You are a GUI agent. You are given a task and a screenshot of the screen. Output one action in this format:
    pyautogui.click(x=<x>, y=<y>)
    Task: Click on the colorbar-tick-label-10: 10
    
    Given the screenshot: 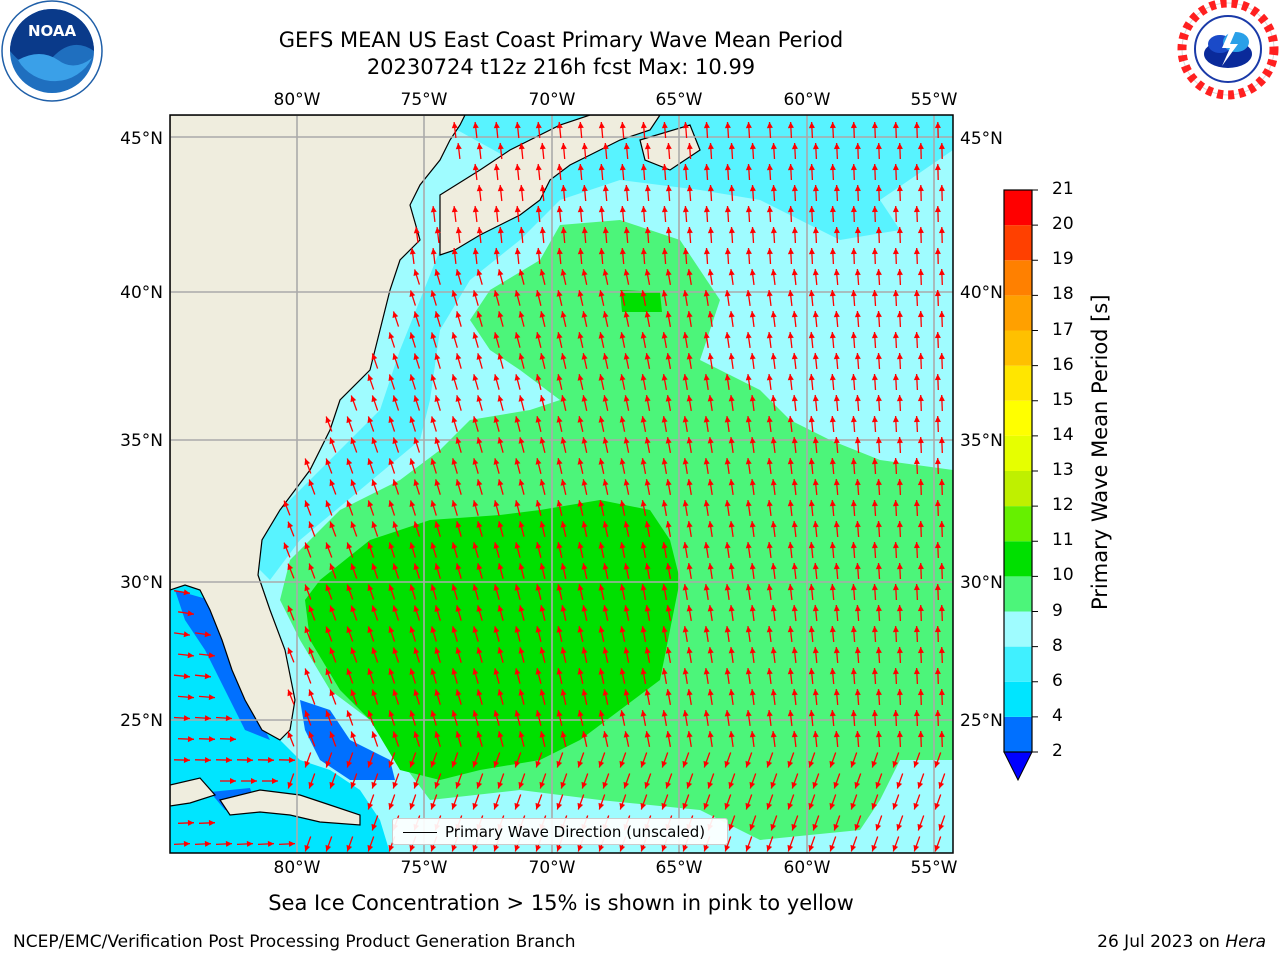 What is the action you would take?
    pyautogui.click(x=1063, y=575)
    